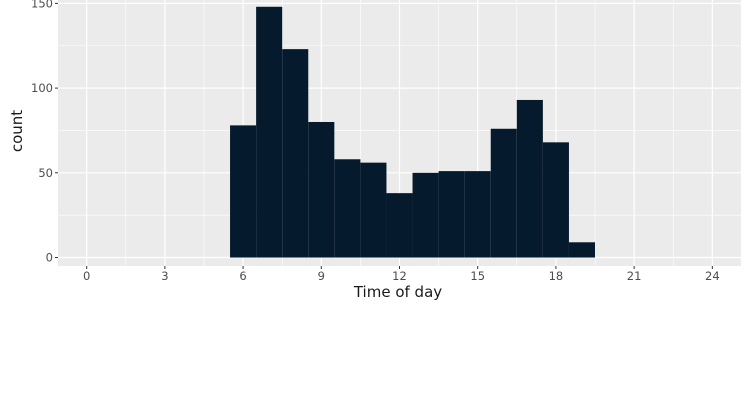  Describe the element at coordinates (17, 131) in the screenshot. I see `y-axis-title: count` at that location.